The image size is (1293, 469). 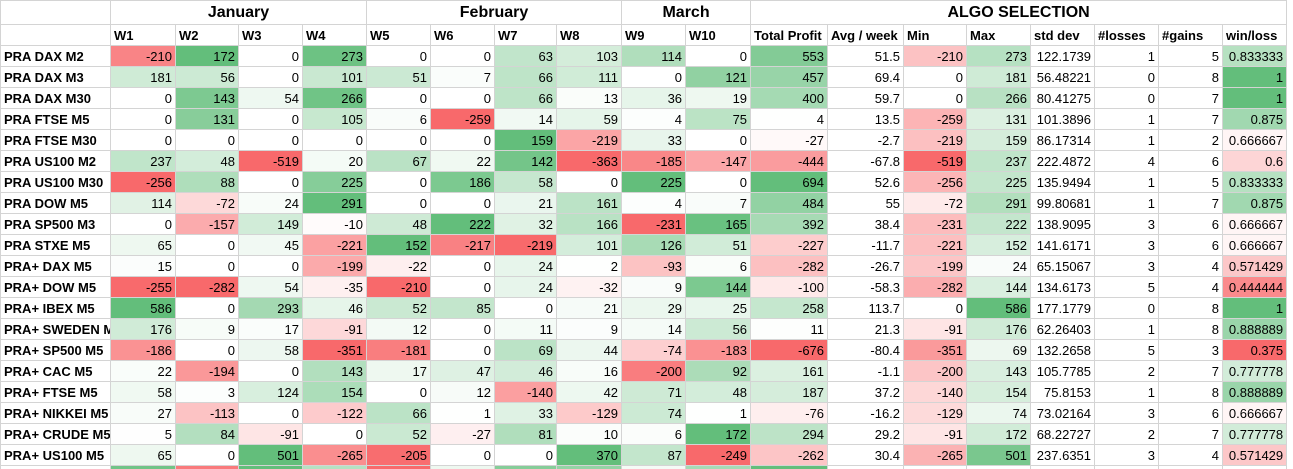 What do you see at coordinates (589, 455) in the screenshot?
I see `week-cell: 370` at bounding box center [589, 455].